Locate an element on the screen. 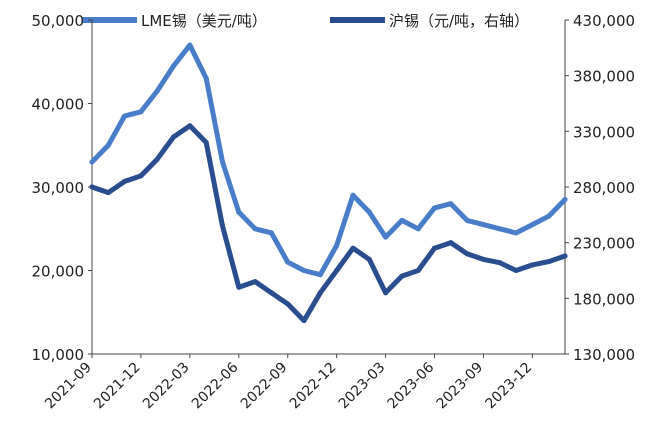 Image resolution: width=657 pixels, height=437 pixels. x-tick-label: 2022-09 is located at coordinates (264, 386).